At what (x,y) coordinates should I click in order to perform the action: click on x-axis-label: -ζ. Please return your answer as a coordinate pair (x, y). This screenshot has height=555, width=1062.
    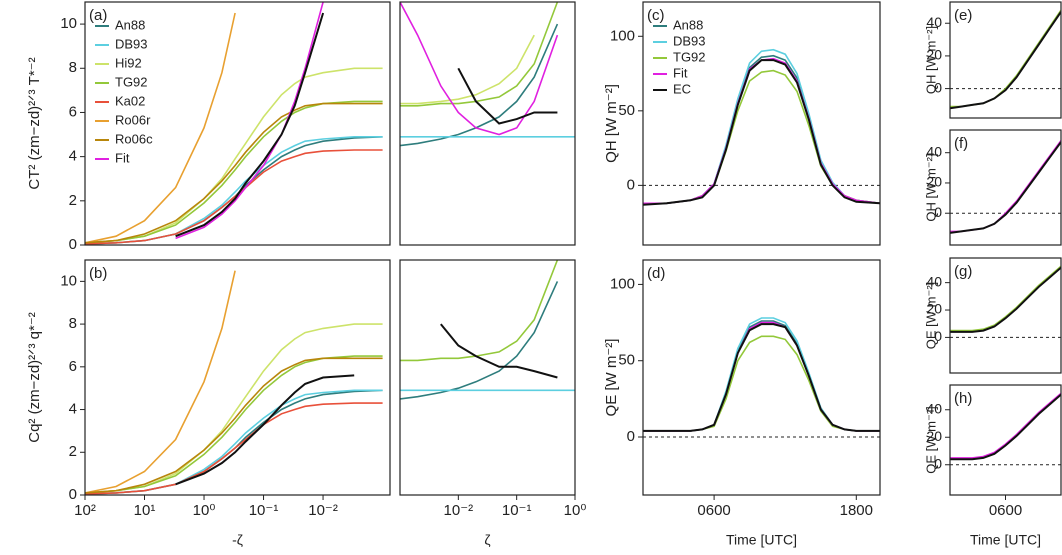
    Looking at the image, I should click on (237, 540).